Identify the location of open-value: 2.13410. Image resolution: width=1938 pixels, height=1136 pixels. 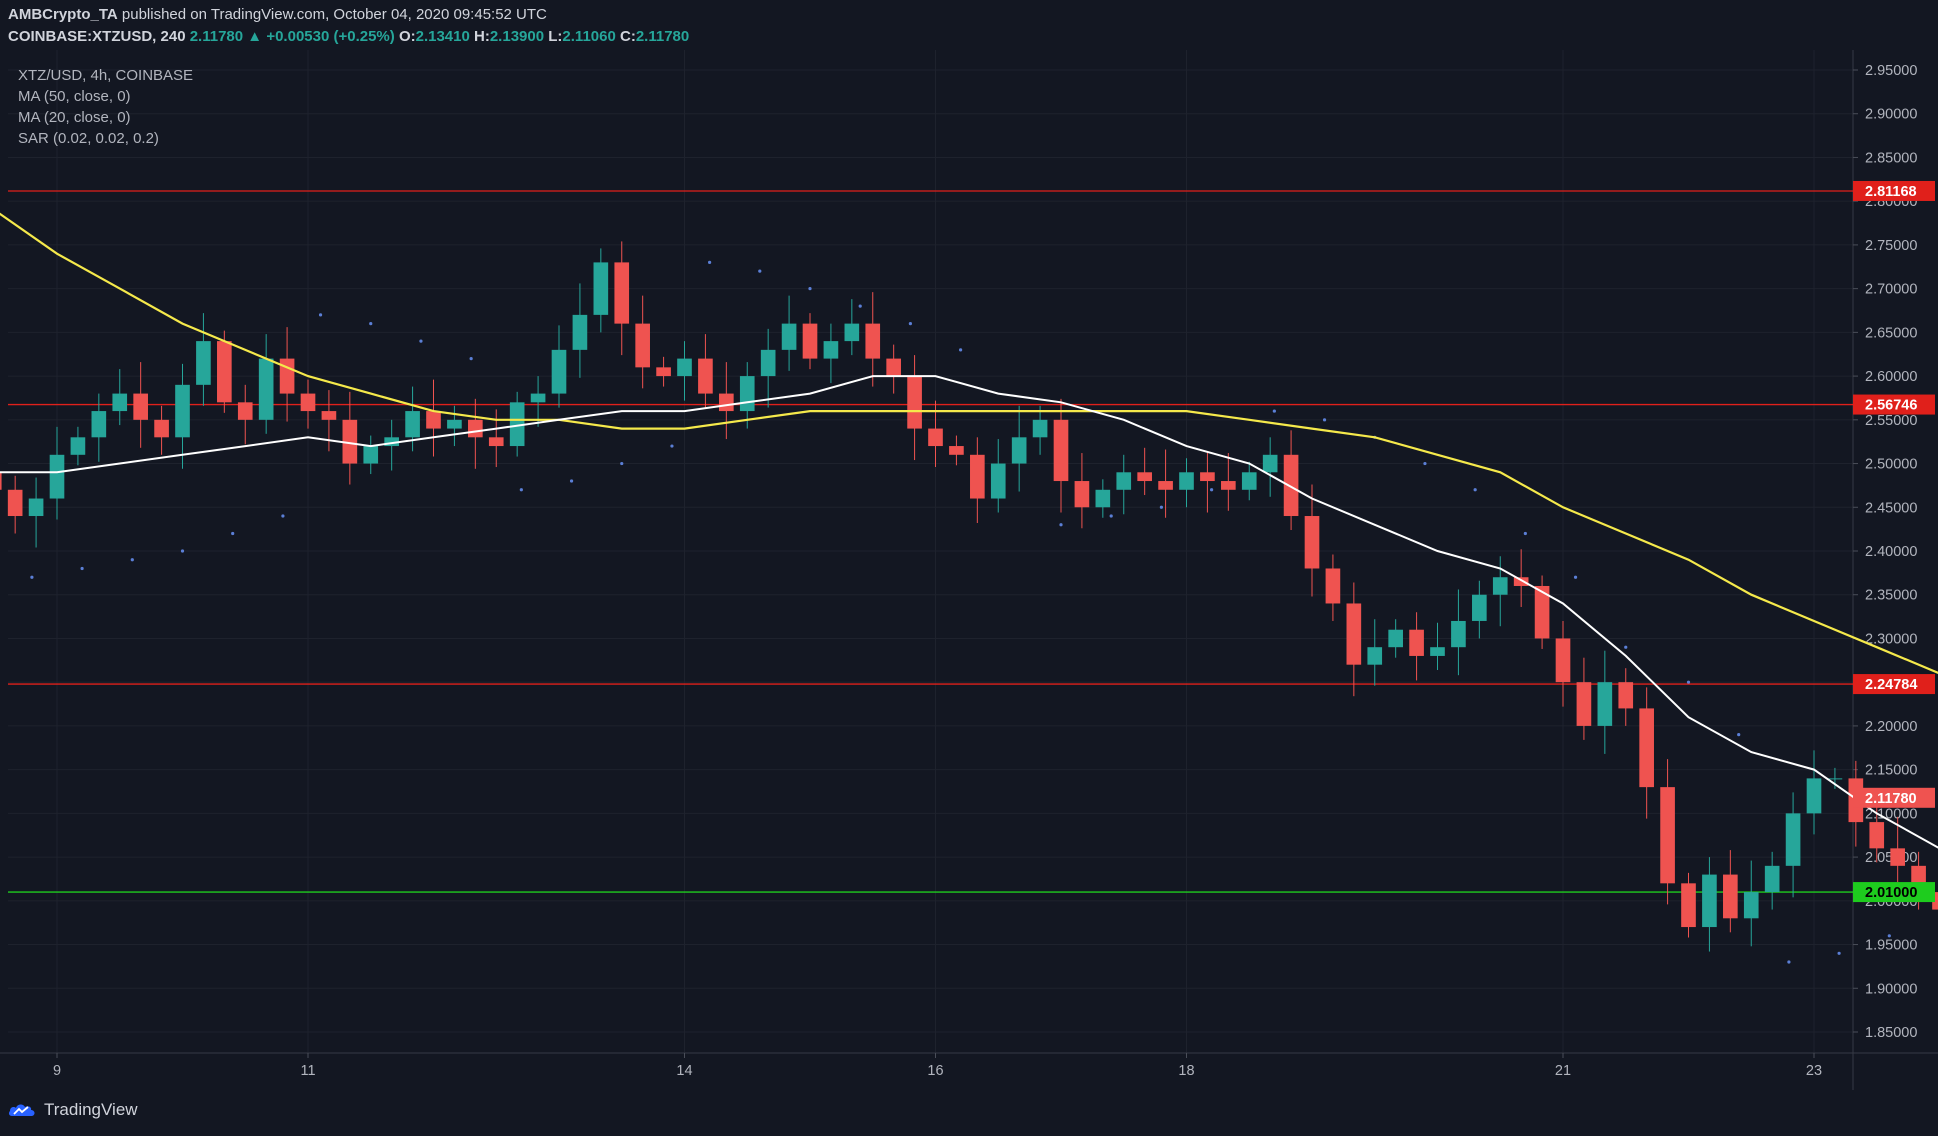
(442, 36).